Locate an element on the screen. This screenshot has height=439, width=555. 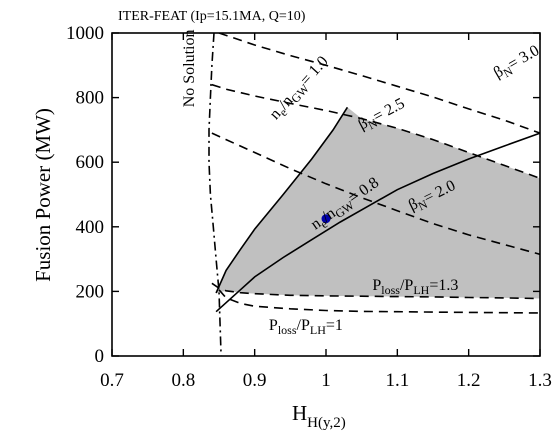
x-tick-label: 0.9 is located at coordinates (255, 380).